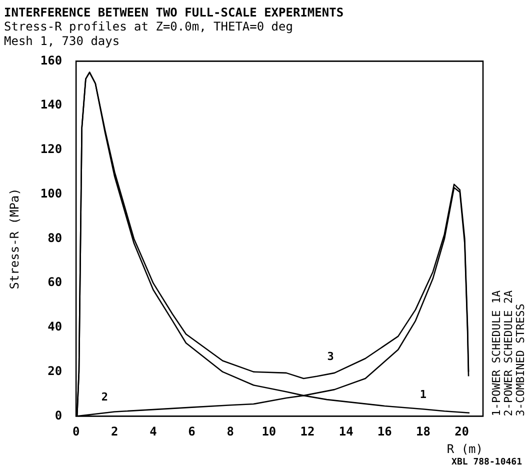  I want to click on text: 1-POWER SCHEDULE 1A, so click(496, 353).